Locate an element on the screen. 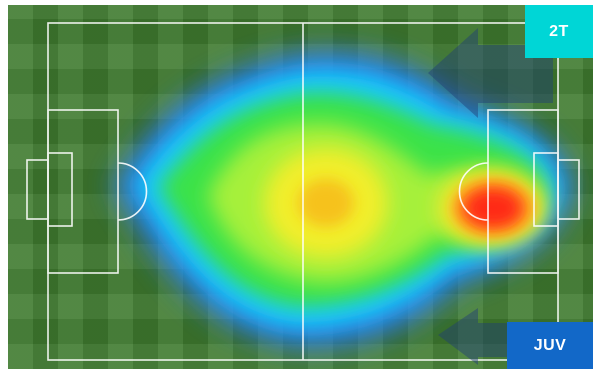 The width and height of the screenshot is (601, 376). left-goal is located at coordinates (37, 189).